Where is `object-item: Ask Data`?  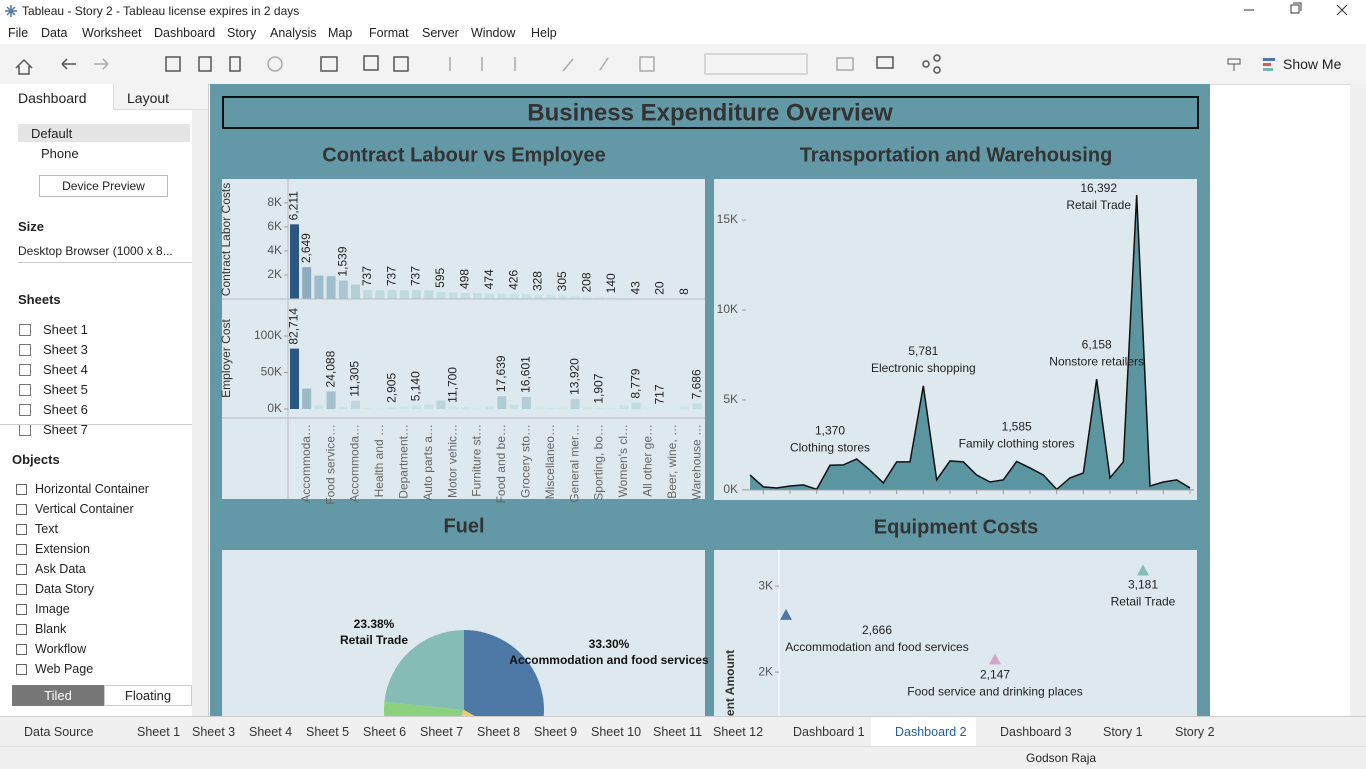 object-item: Ask Data is located at coordinates (60, 569).